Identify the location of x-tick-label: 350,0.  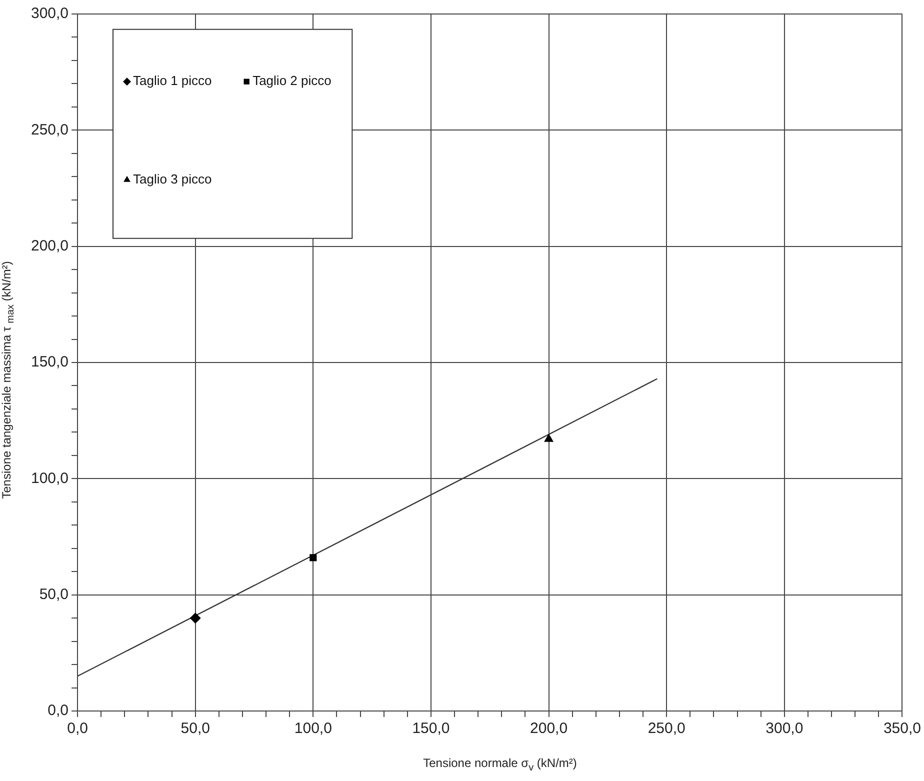
(902, 729).